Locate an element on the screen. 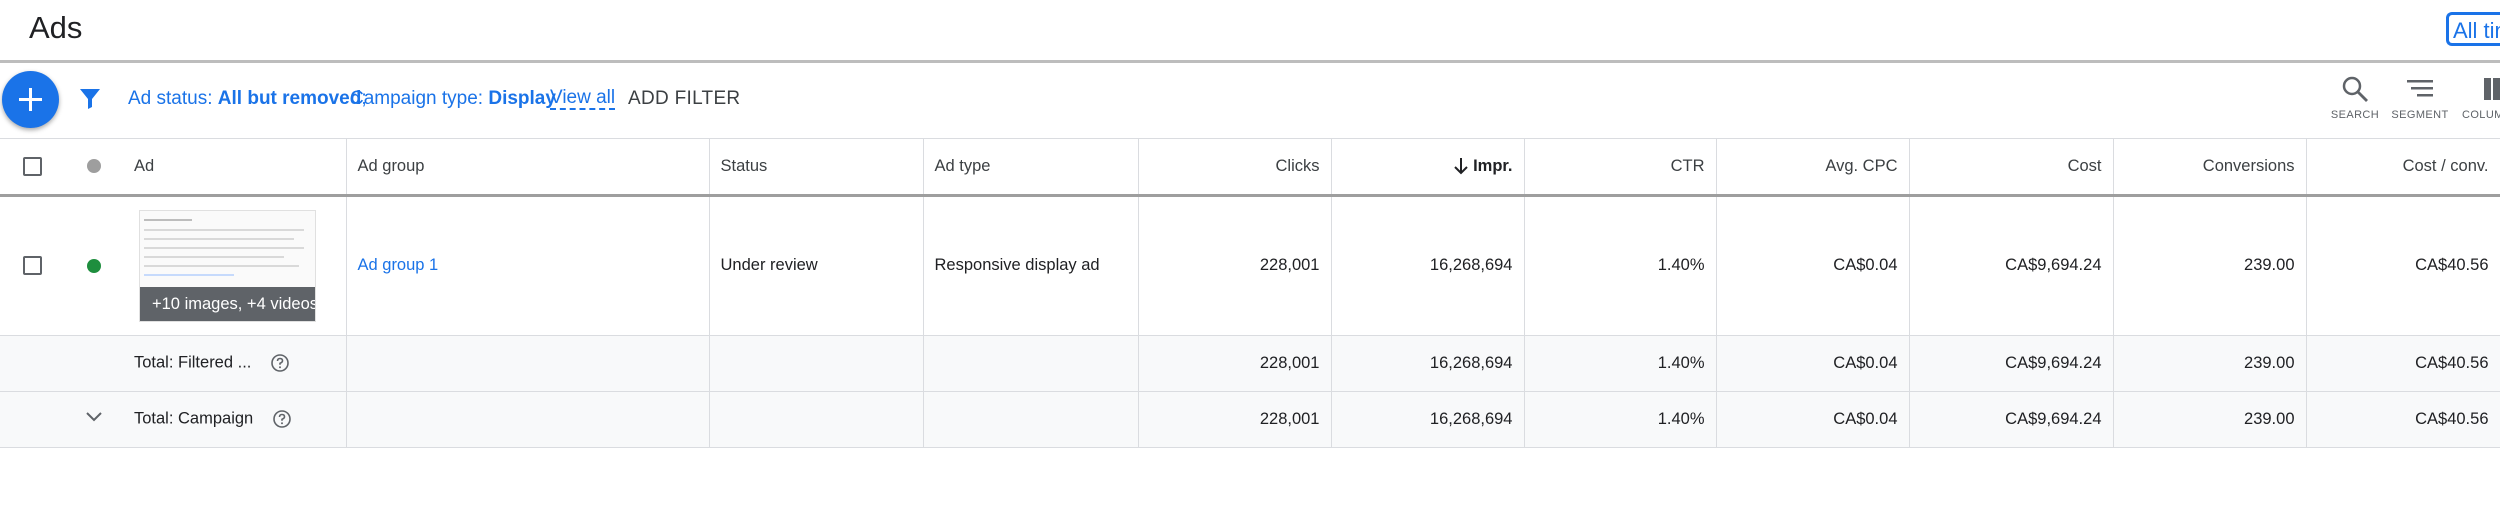 The image size is (2500, 509). column-header-clicks: Clicks is located at coordinates (1235, 168).